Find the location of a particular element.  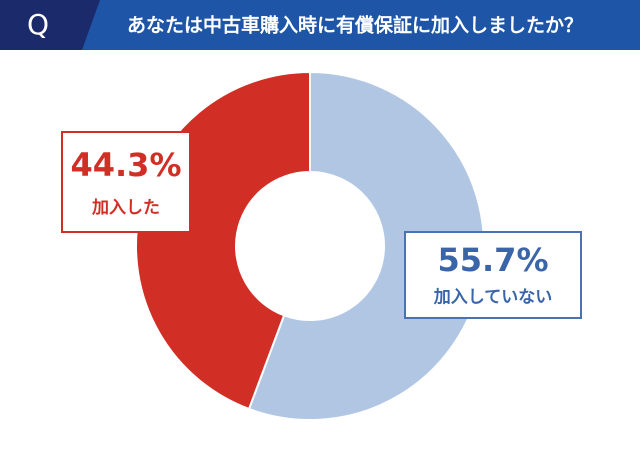

question-label: Q is located at coordinates (38, 24).